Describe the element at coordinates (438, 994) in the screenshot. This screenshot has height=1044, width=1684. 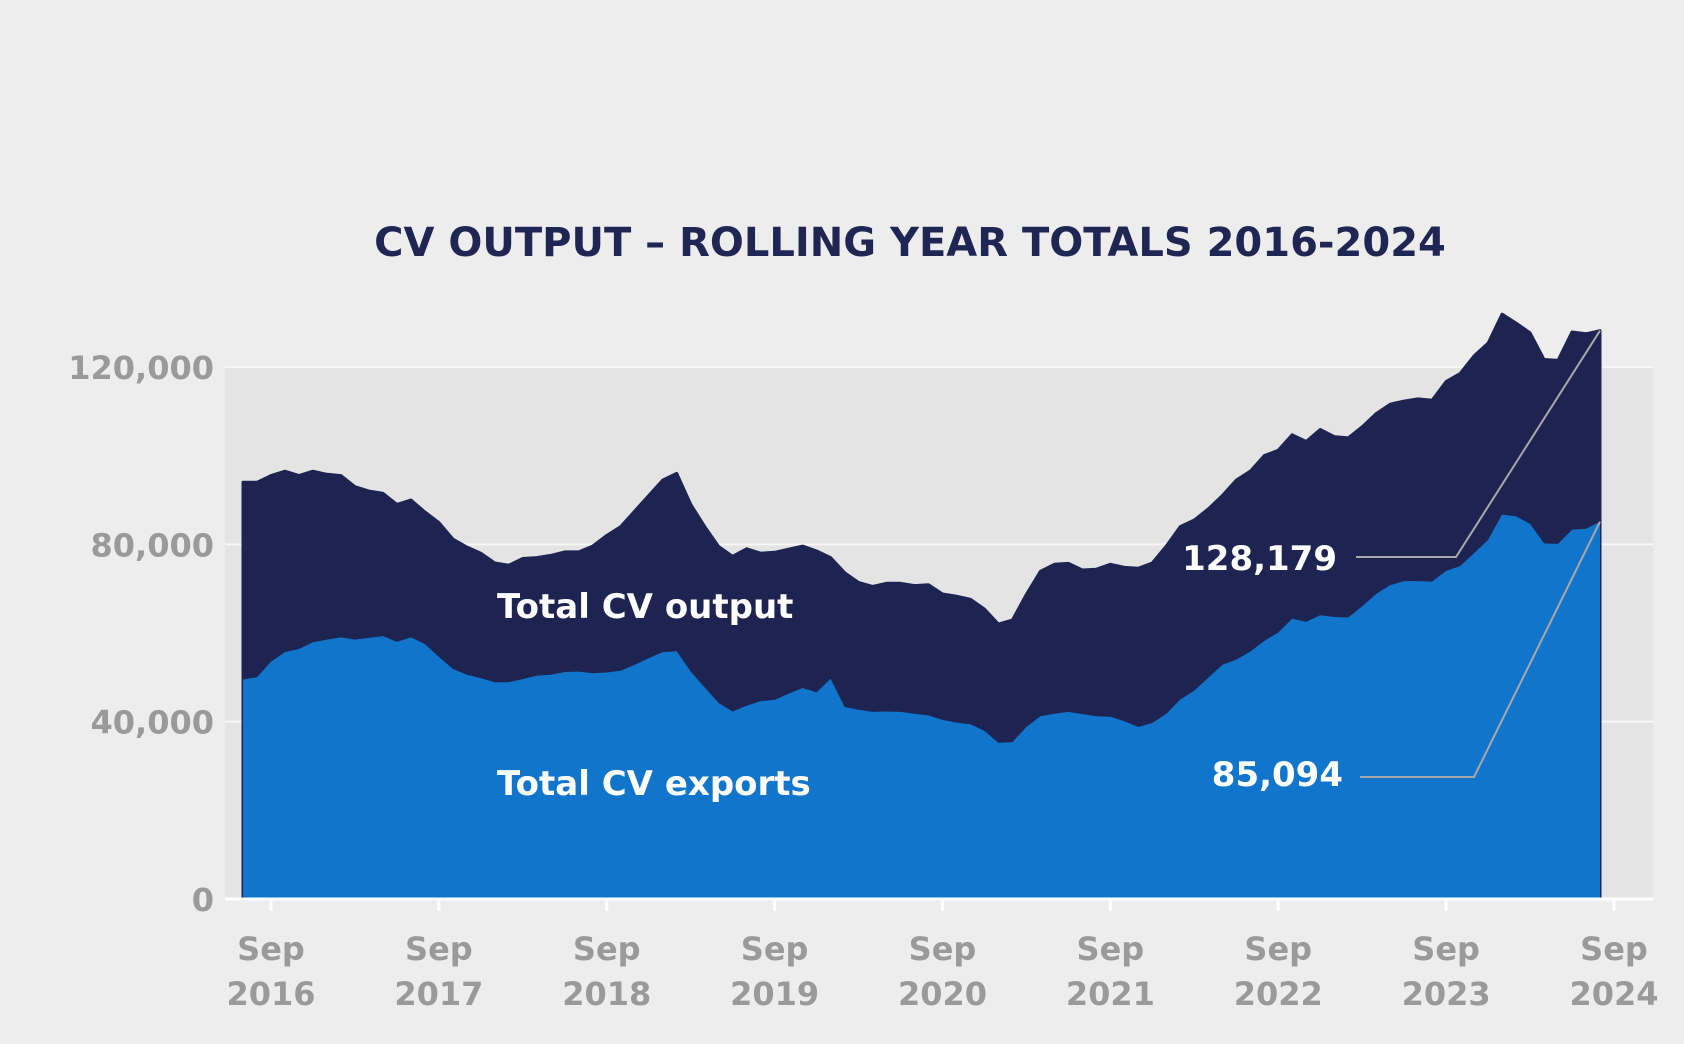
I see `x-tick-label-year: 2017` at that location.